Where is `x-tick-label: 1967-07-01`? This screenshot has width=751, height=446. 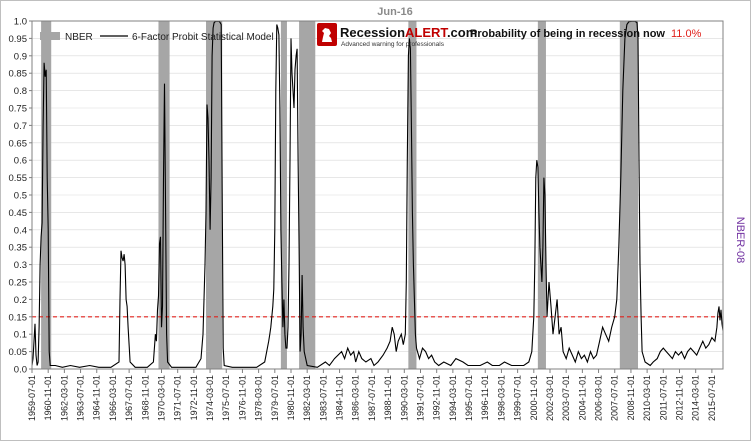 x-tick-label: 1967-07-01 is located at coordinates (129, 398).